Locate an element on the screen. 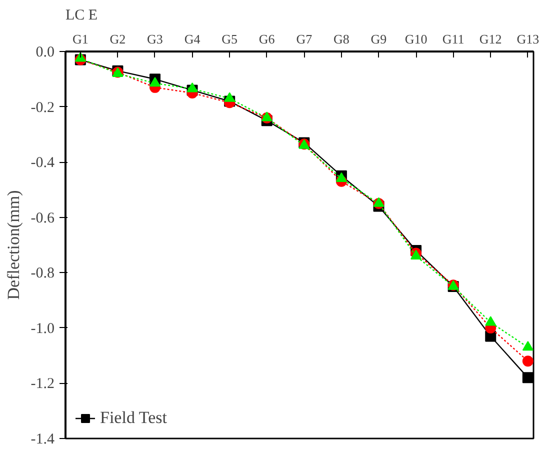 The image size is (545, 450). x-tick-label: G2 is located at coordinates (118, 39).